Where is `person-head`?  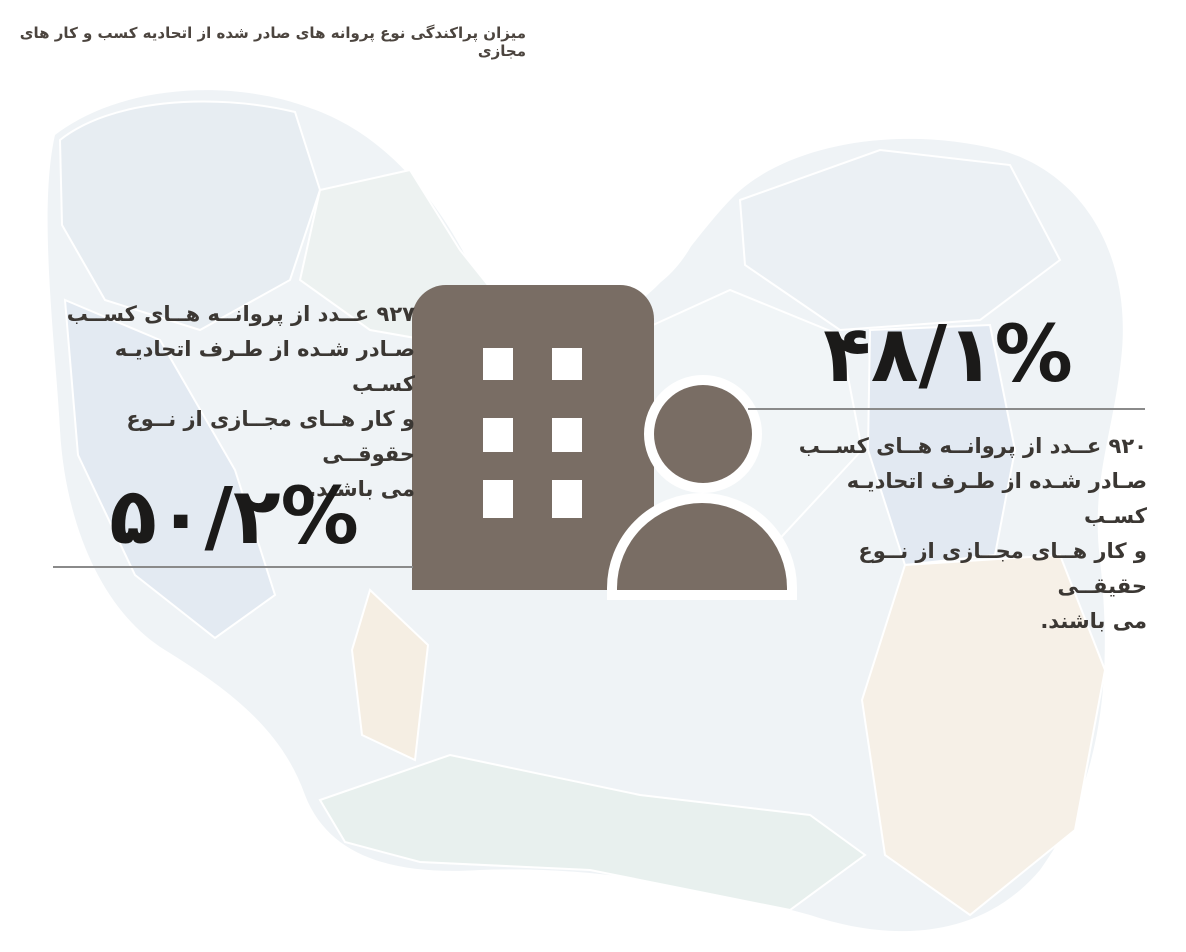 person-head is located at coordinates (703, 434).